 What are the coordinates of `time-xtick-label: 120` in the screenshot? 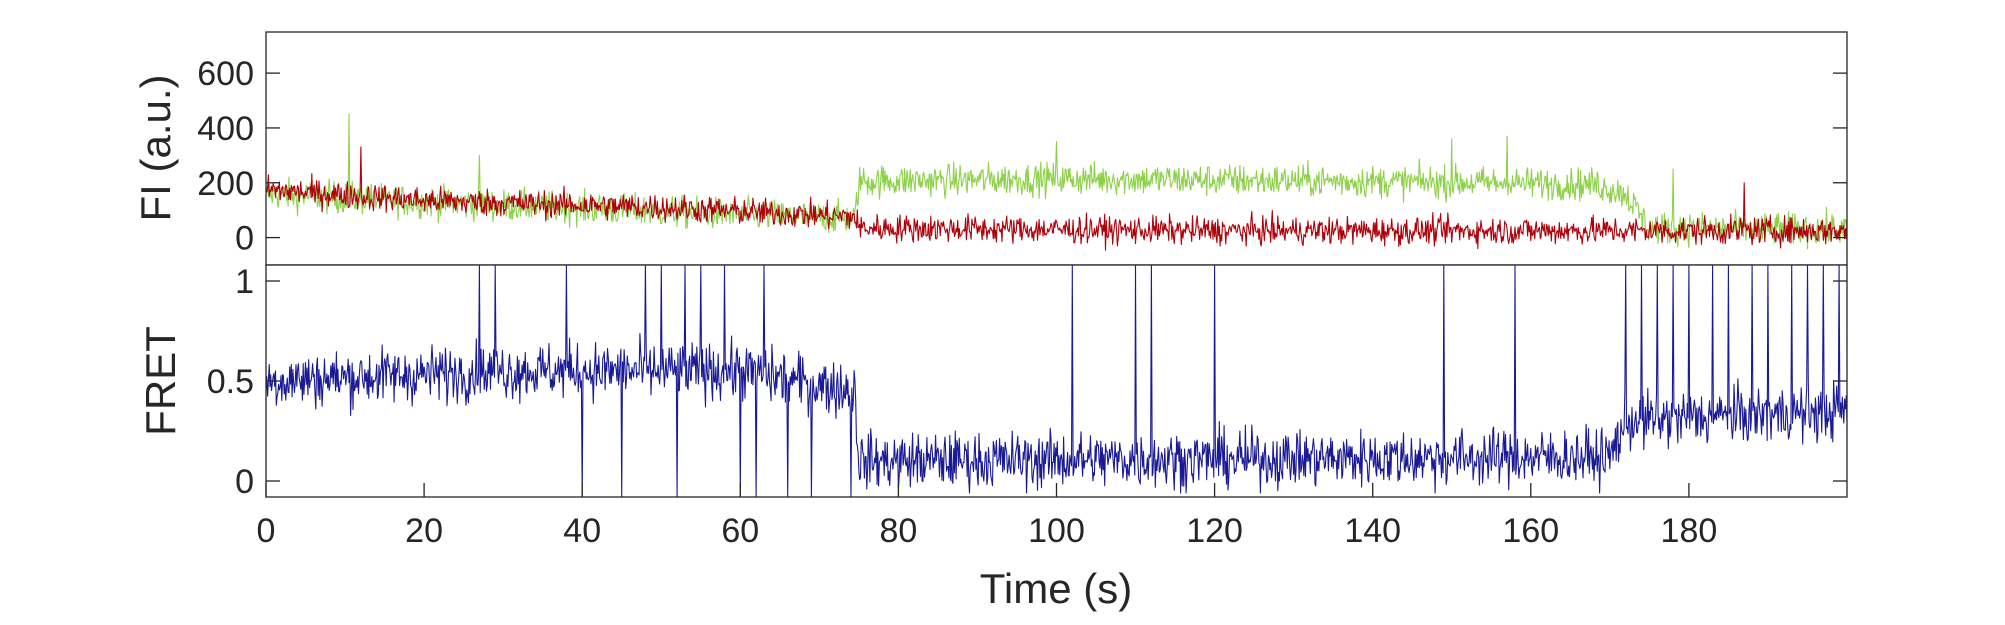 It's located at (1214, 531).